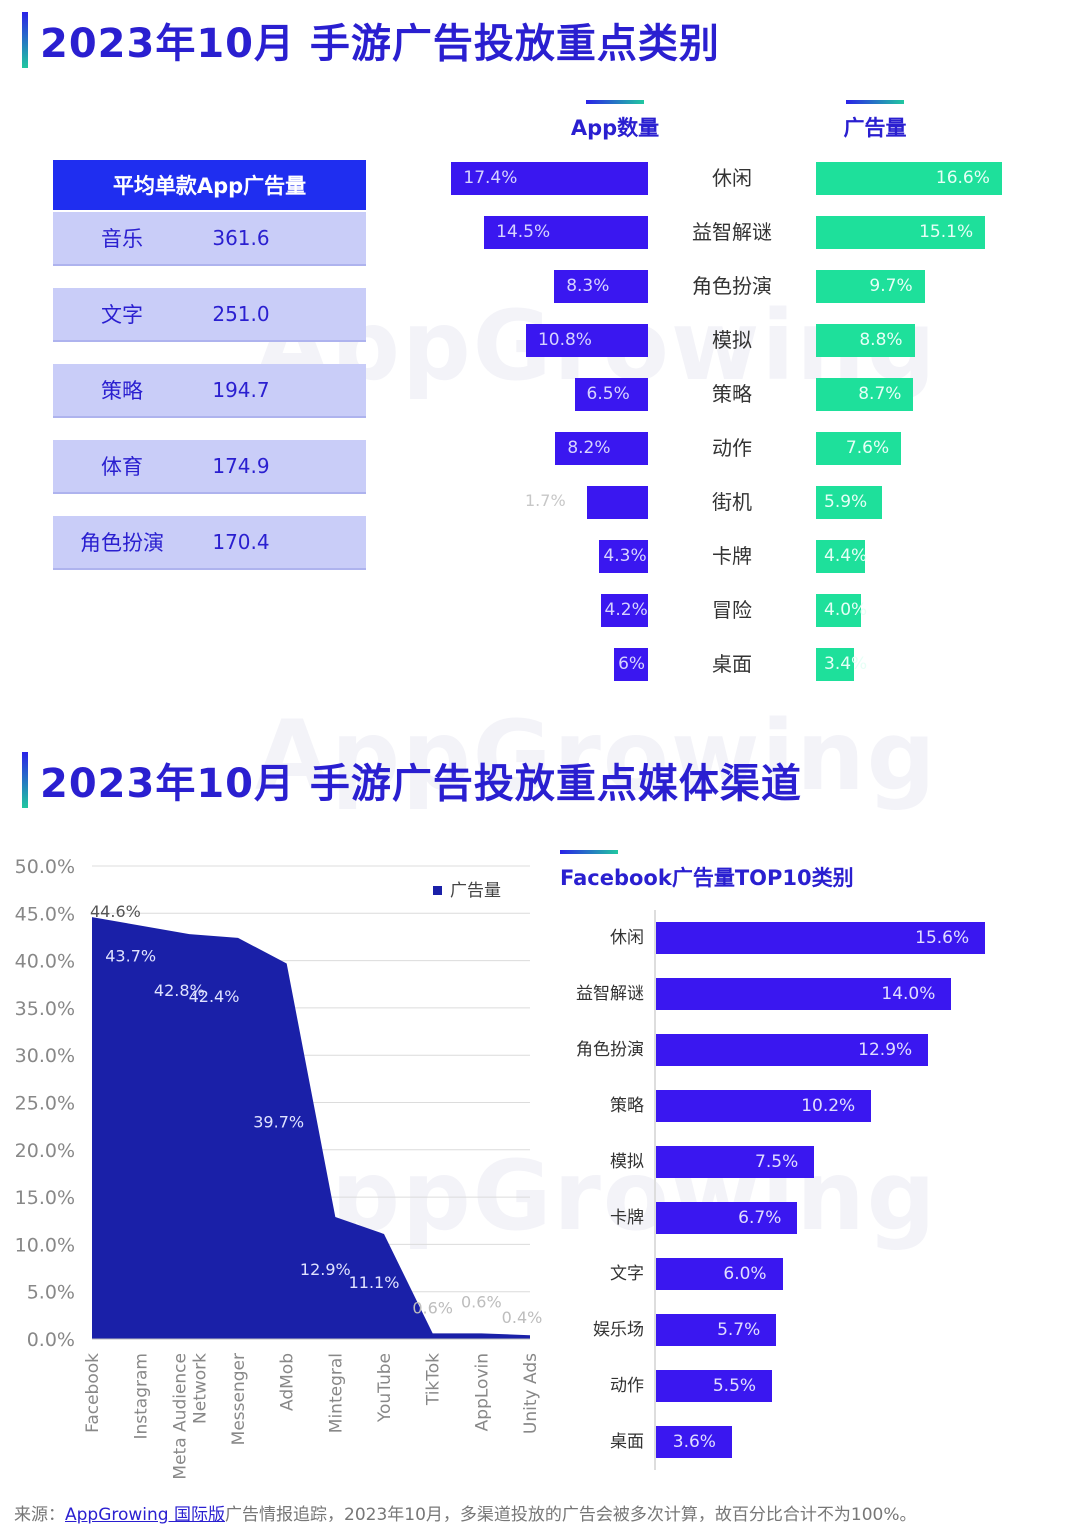  I want to click on legend-swatch, so click(437, 890).